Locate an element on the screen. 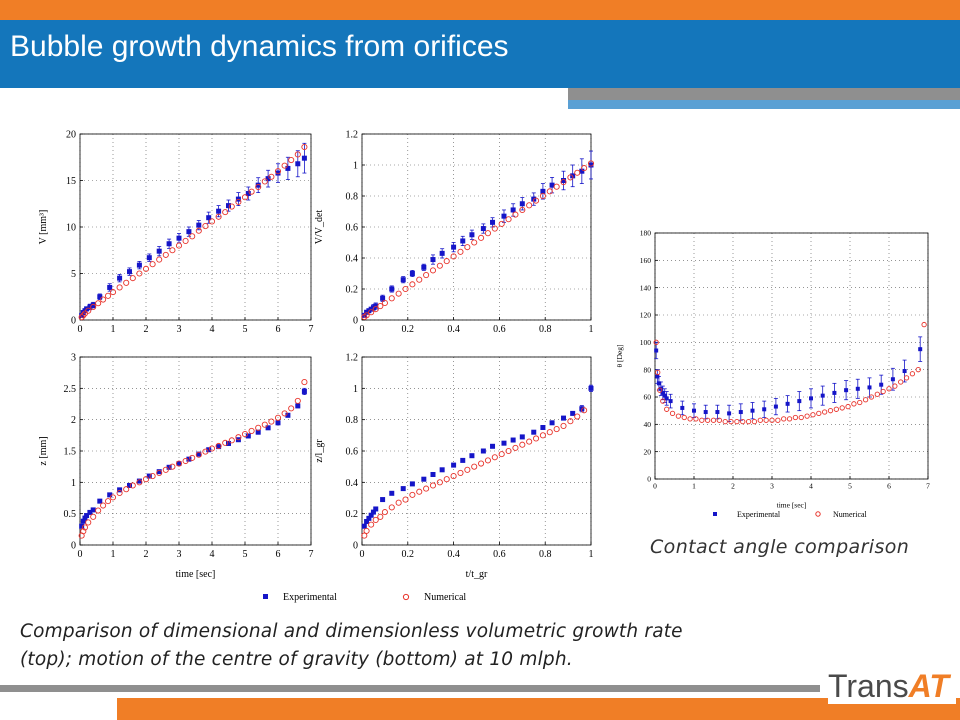  y-tick-label: 0.2 is located at coordinates (352, 290).